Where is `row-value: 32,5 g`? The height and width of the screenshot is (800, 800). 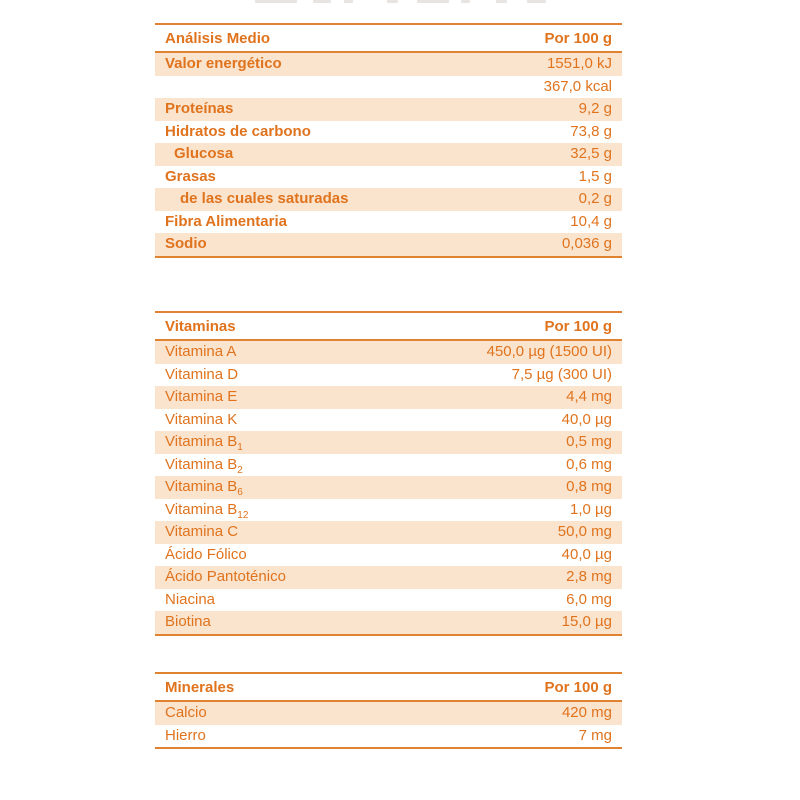 row-value: 32,5 g is located at coordinates (591, 153).